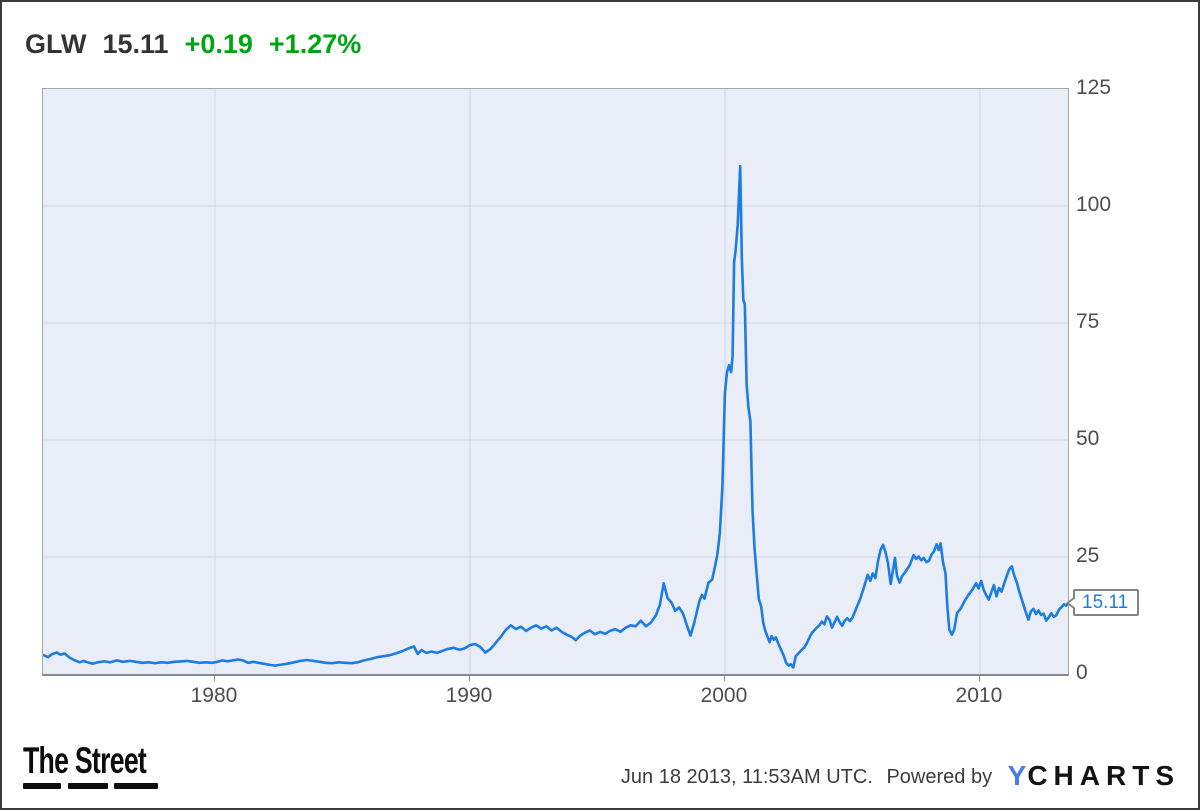  What do you see at coordinates (1088, 438) in the screenshot?
I see `y-axis-tick-label: 50` at bounding box center [1088, 438].